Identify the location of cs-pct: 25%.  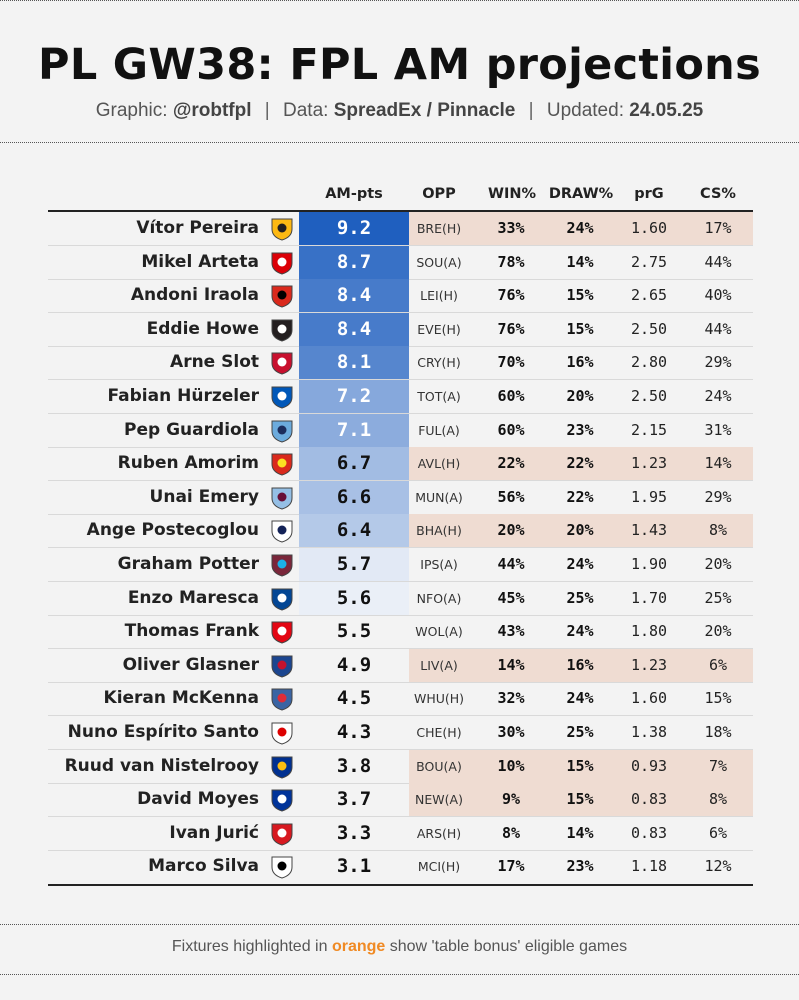
(718, 597).